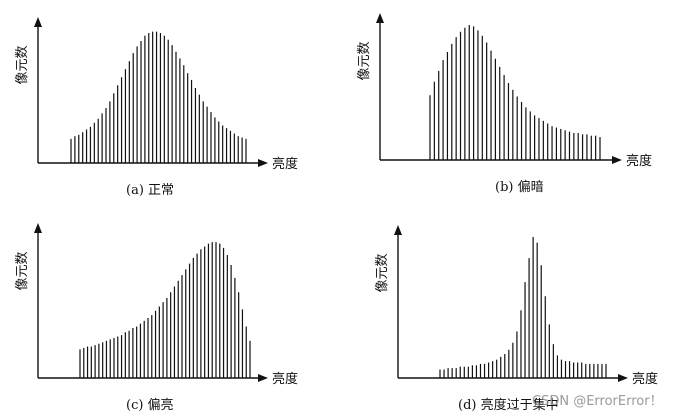 This screenshot has width=687, height=414. Describe the element at coordinates (150, 190) in the screenshot. I see `chart-caption: (a) 正常` at that location.